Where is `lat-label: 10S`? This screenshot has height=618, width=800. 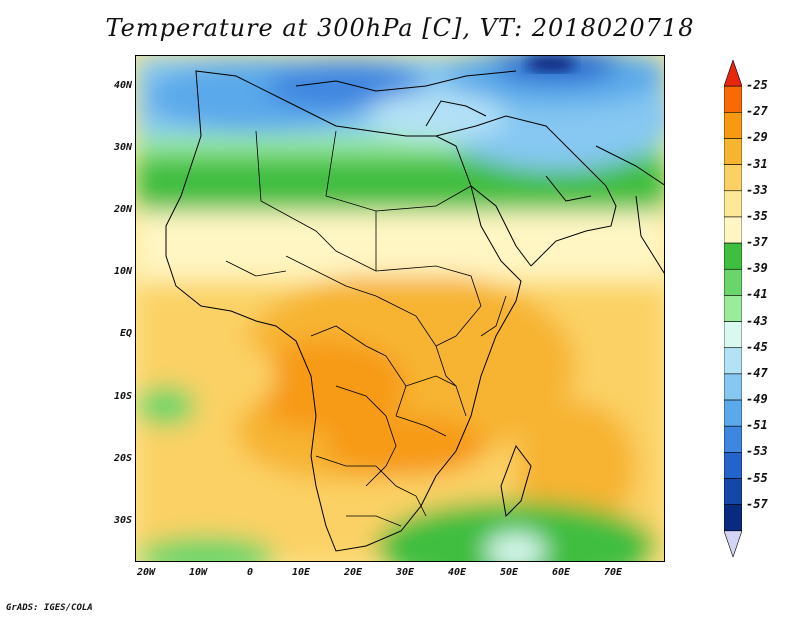 lat-label: 10S is located at coordinates (122, 396).